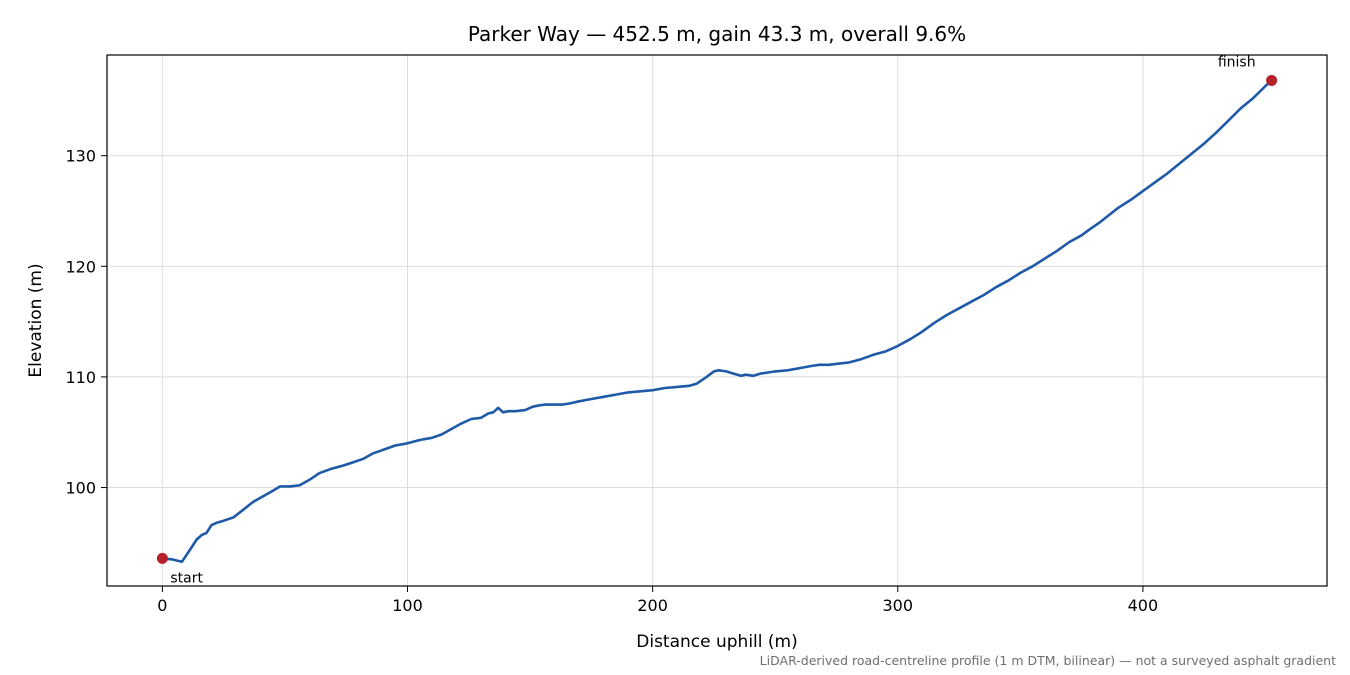 The width and height of the screenshot is (1350, 675). Describe the element at coordinates (716, 642) in the screenshot. I see `x-axis-title: Distance uphill (m)` at that location.